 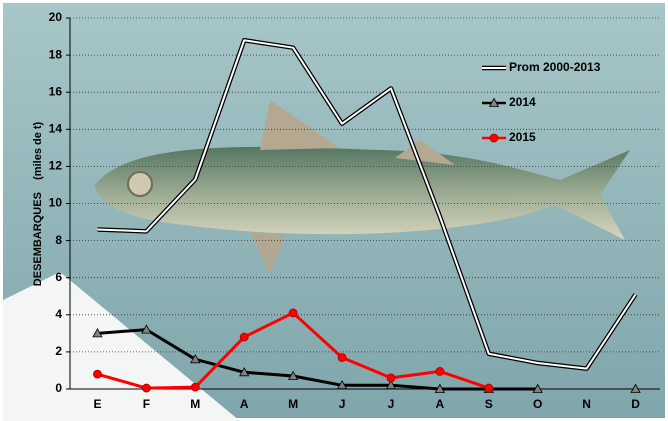 I want to click on legend-label: 2014, so click(x=522, y=102).